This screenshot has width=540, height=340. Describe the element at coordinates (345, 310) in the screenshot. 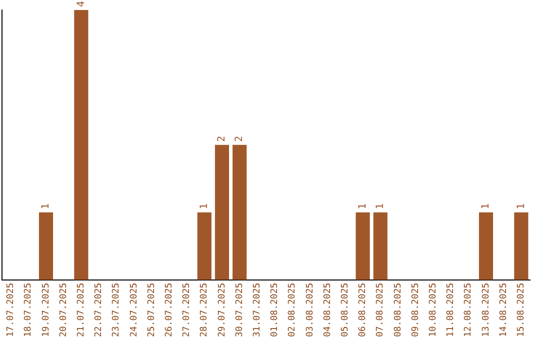

I see `x-tick-label: 05.08.2025` at that location.